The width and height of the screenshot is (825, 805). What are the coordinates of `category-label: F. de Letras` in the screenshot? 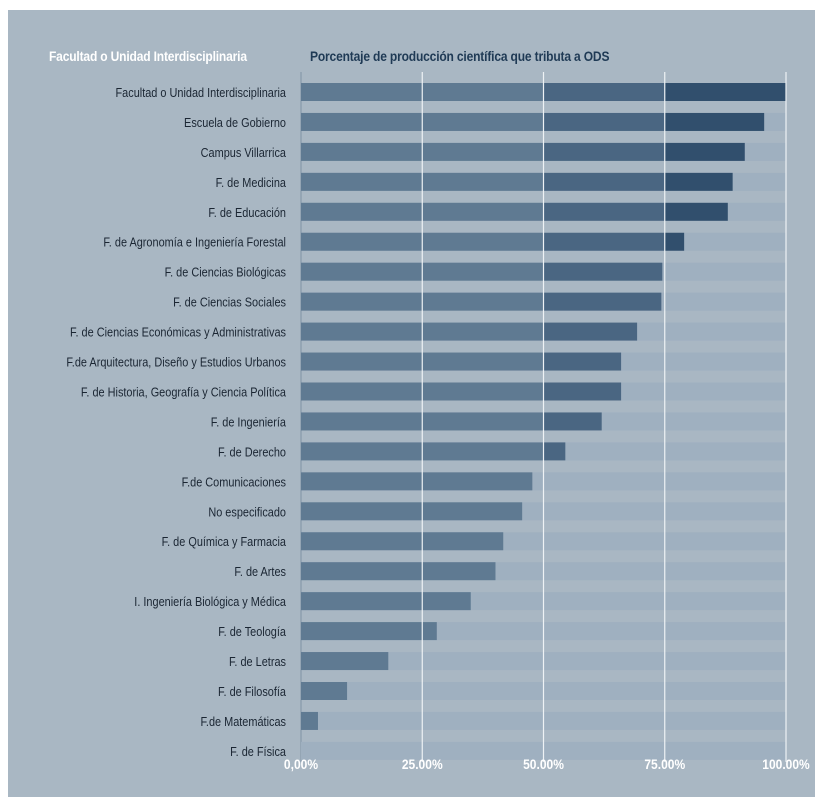 It's located at (257, 661).